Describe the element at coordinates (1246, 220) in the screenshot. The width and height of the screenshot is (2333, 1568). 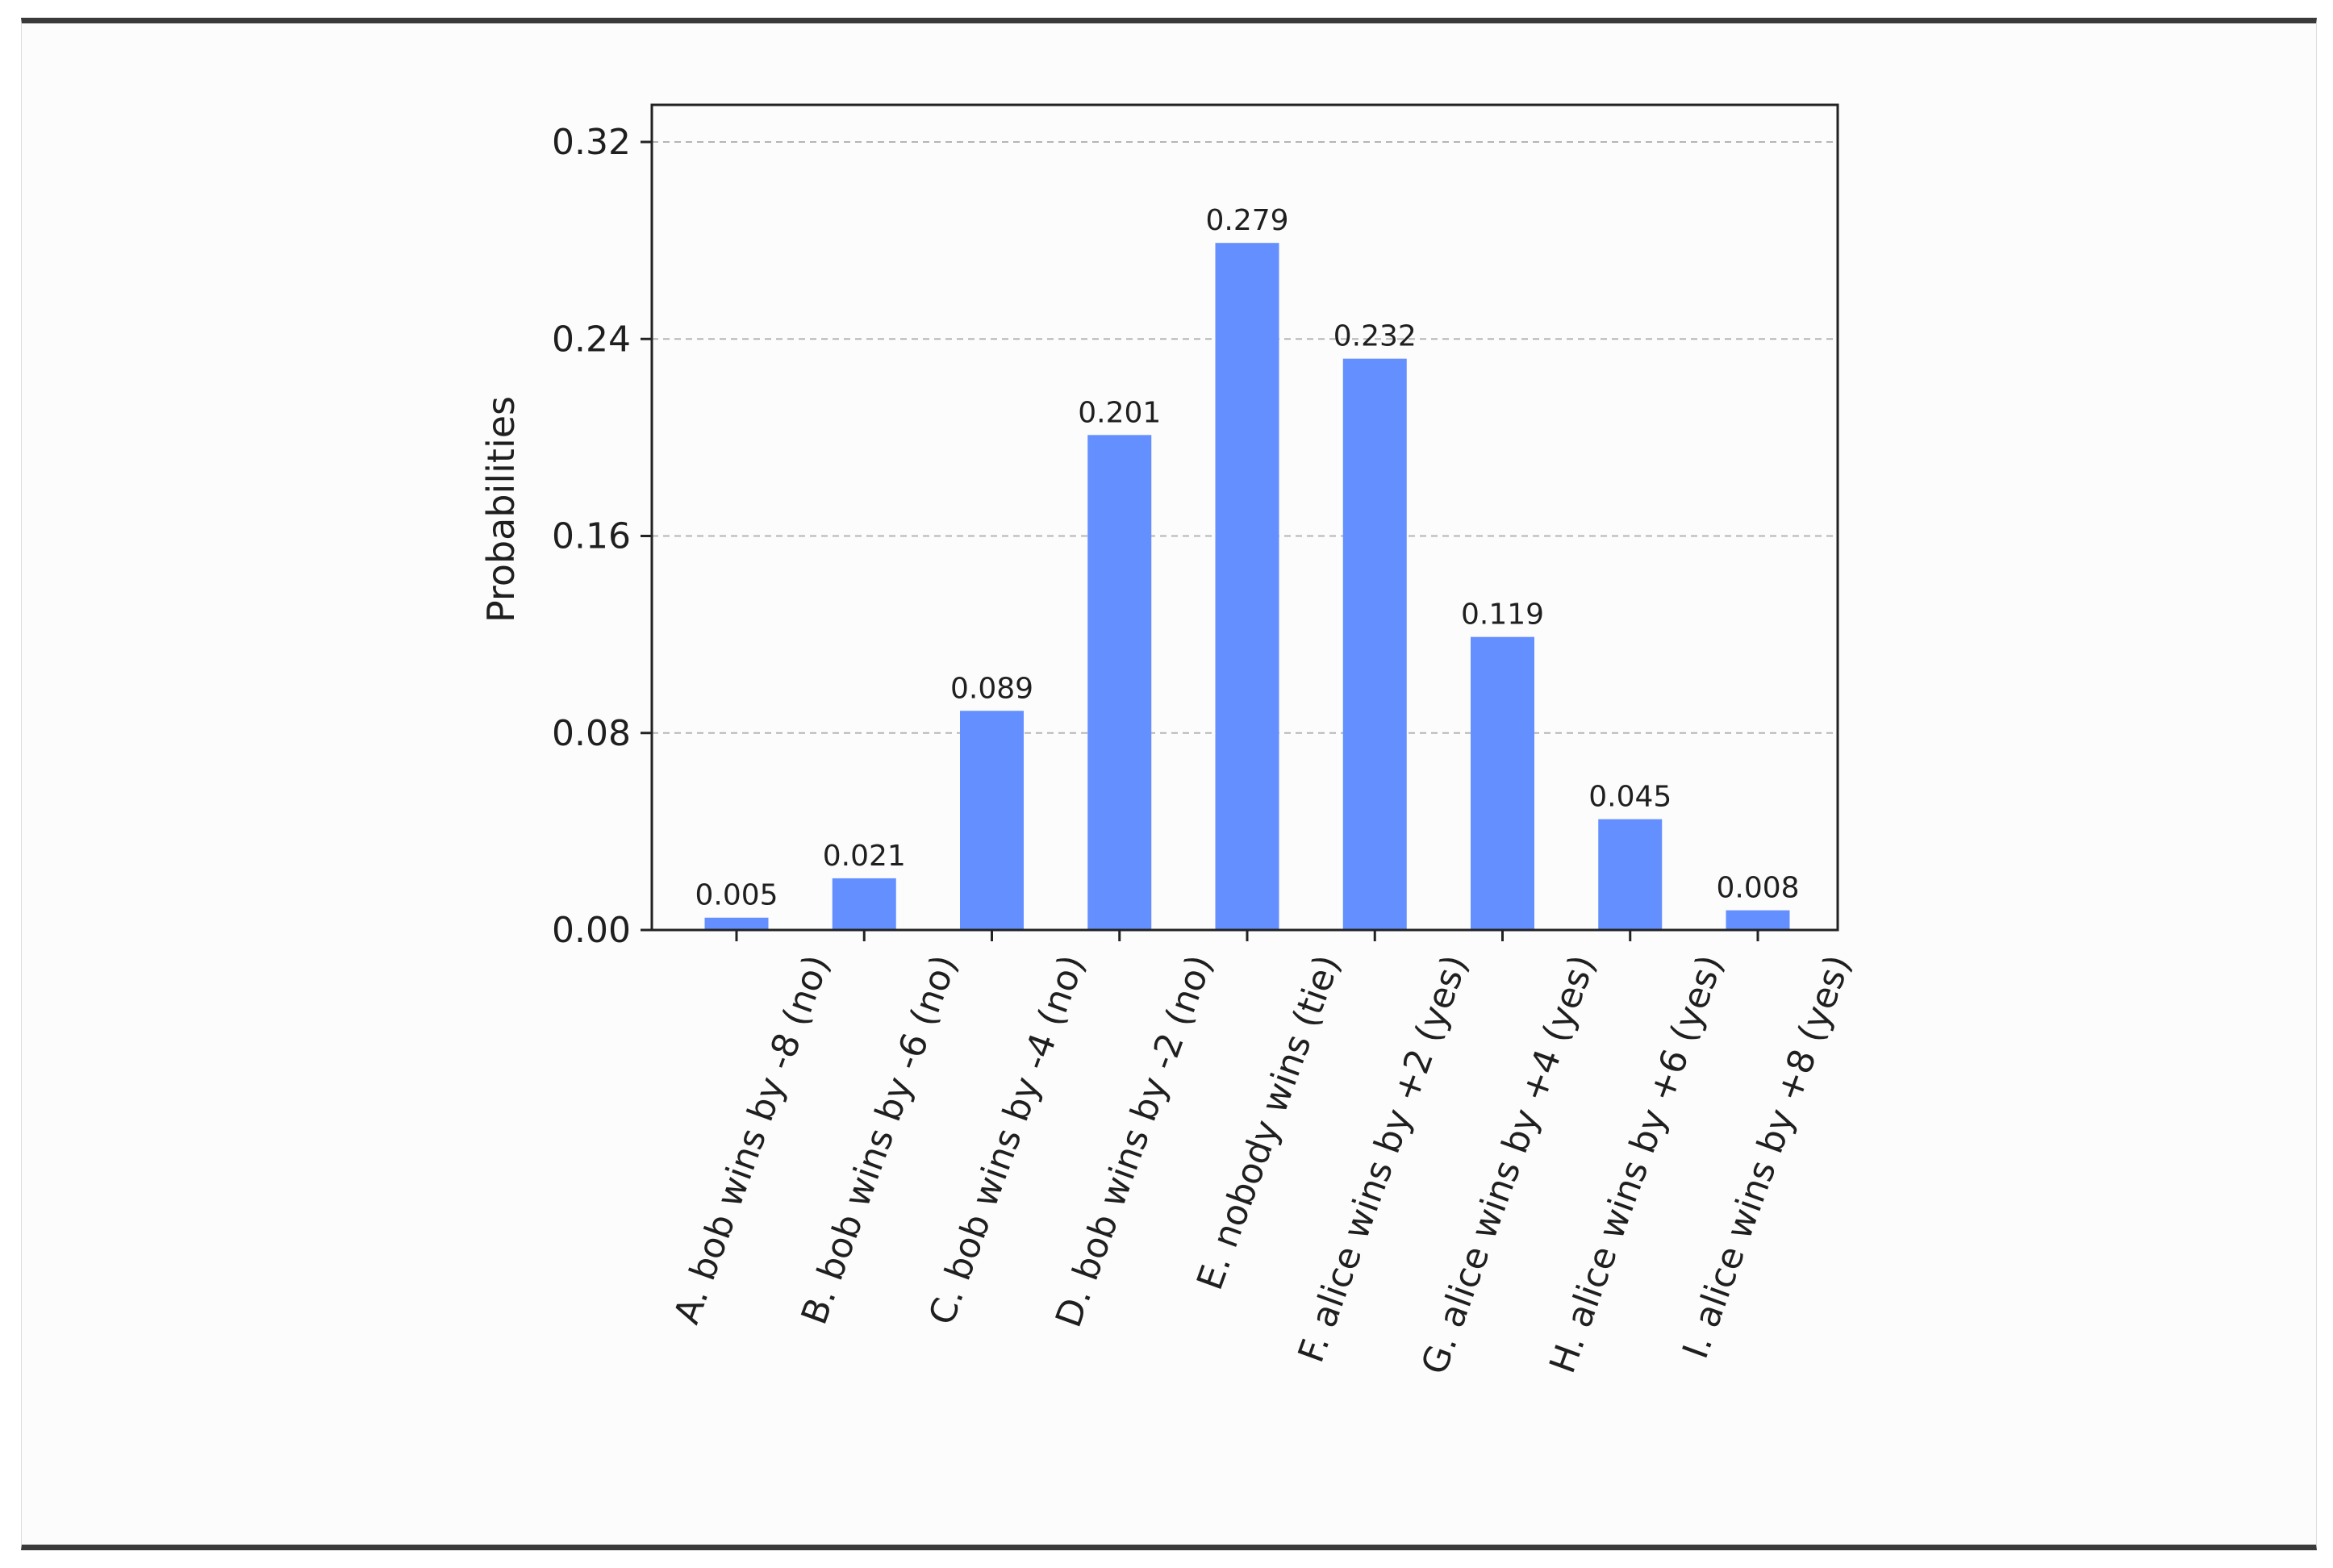
I see `bar-value-label: 0.279` at that location.